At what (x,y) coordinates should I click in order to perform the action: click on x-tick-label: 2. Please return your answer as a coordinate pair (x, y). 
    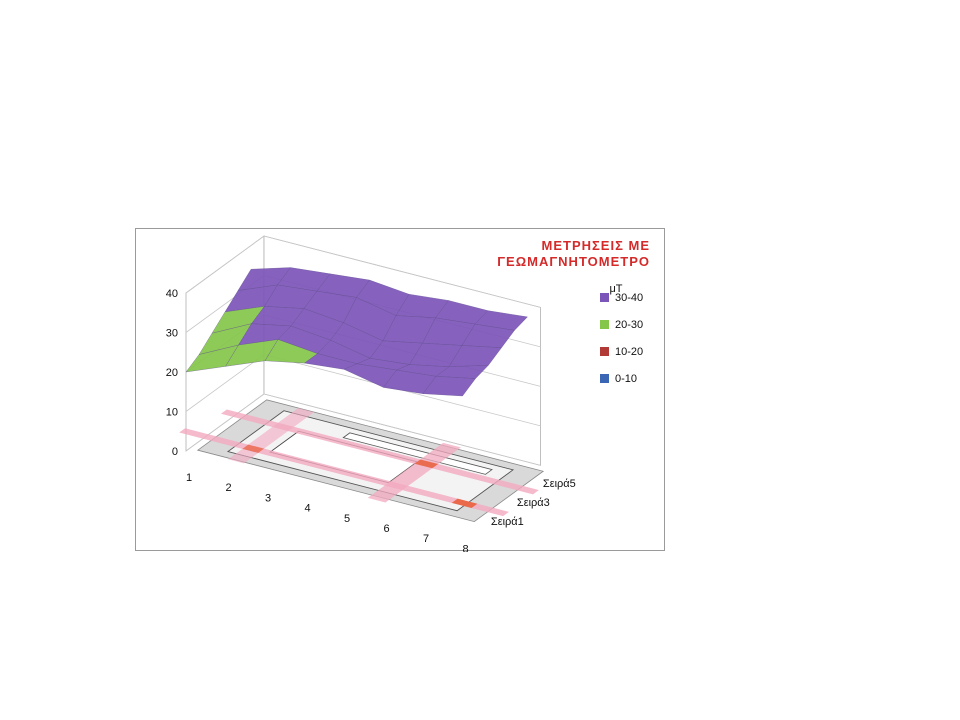
    Looking at the image, I should click on (228, 488).